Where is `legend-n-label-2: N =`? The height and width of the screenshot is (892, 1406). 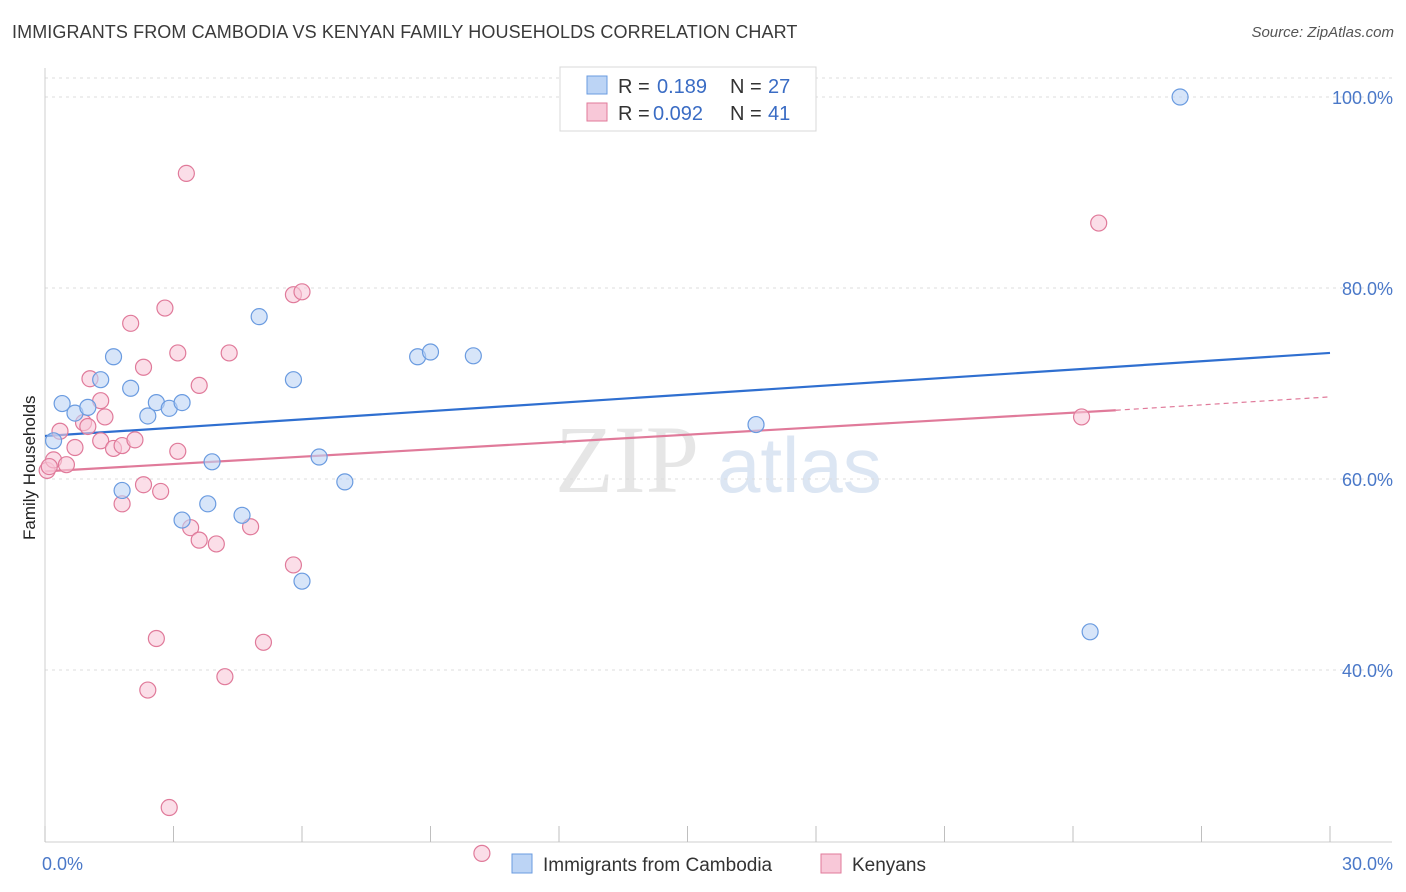
legend-n-label-2: N = is located at coordinates (746, 114).